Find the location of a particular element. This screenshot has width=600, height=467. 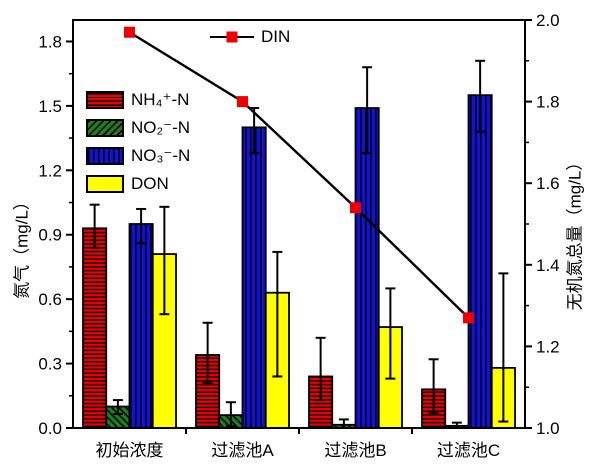

left-axis-title: 氮气（mg/L） is located at coordinates (22, 246).